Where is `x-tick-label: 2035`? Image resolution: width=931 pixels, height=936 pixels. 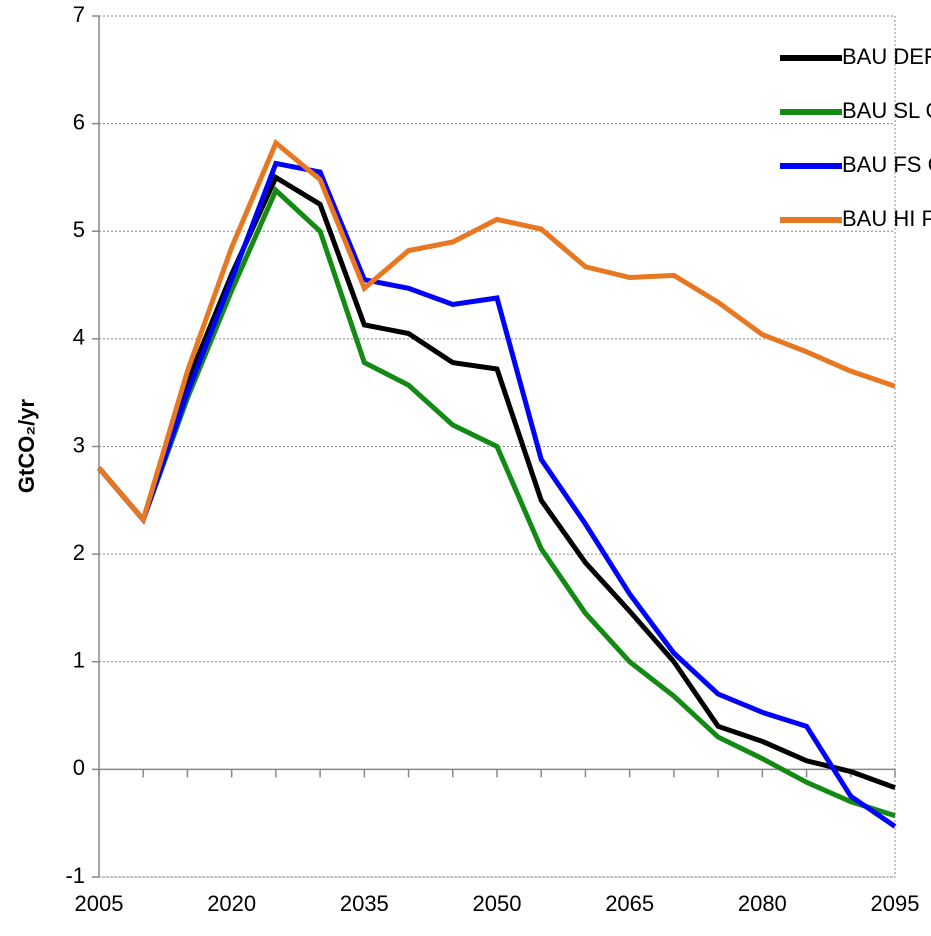
x-tick-label: 2035 is located at coordinates (364, 903).